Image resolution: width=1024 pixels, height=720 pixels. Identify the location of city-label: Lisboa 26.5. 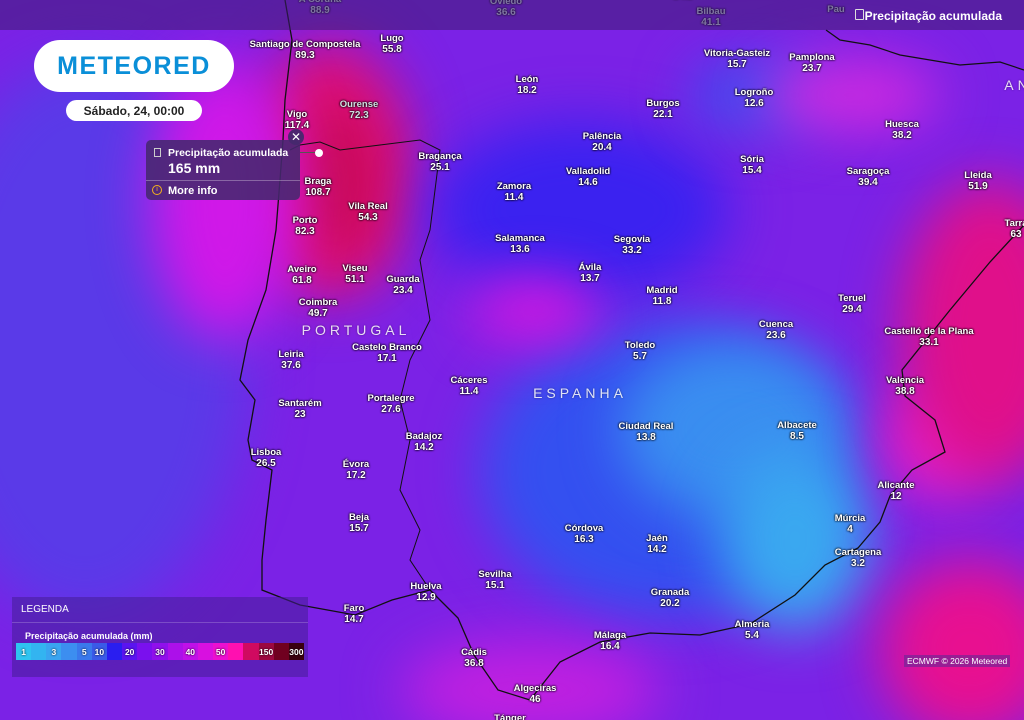
(266, 458).